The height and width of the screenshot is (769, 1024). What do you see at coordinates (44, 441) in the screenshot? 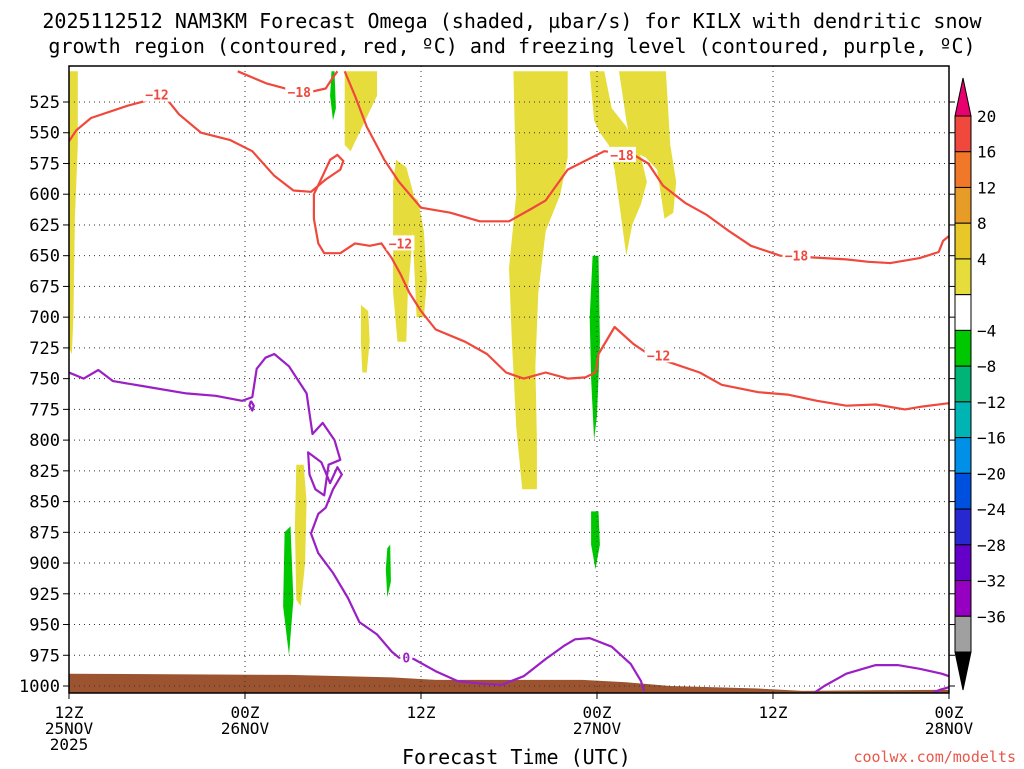
I see `y-tick-label-800: 800` at bounding box center [44, 441].